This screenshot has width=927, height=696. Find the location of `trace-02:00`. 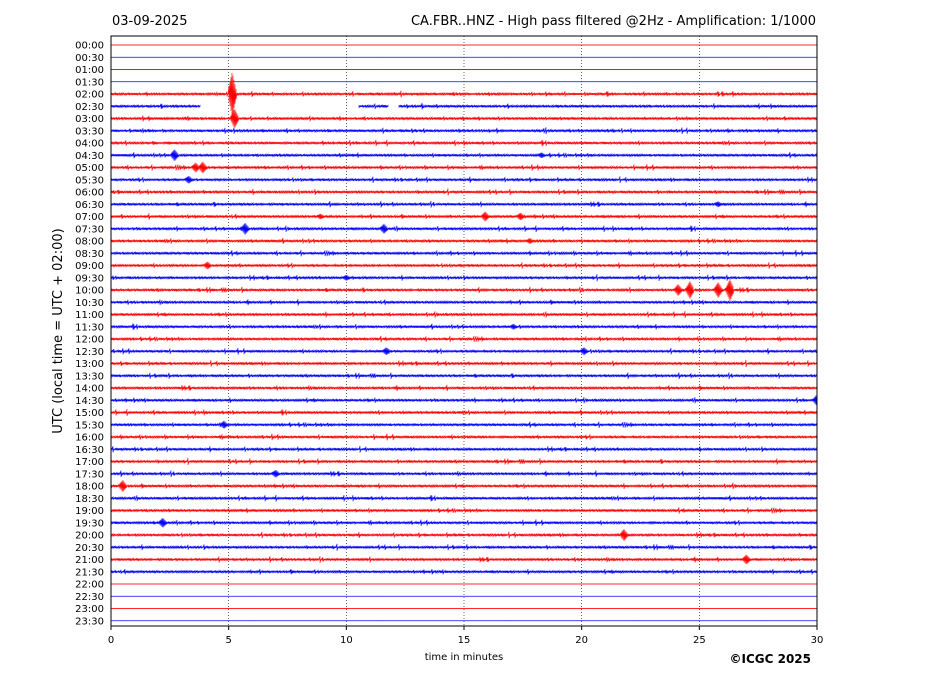

trace-02:00 is located at coordinates (464, 94).